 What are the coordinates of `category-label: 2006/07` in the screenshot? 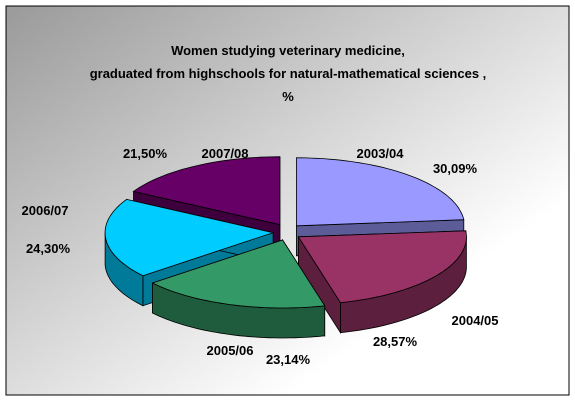 It's located at (45, 210).